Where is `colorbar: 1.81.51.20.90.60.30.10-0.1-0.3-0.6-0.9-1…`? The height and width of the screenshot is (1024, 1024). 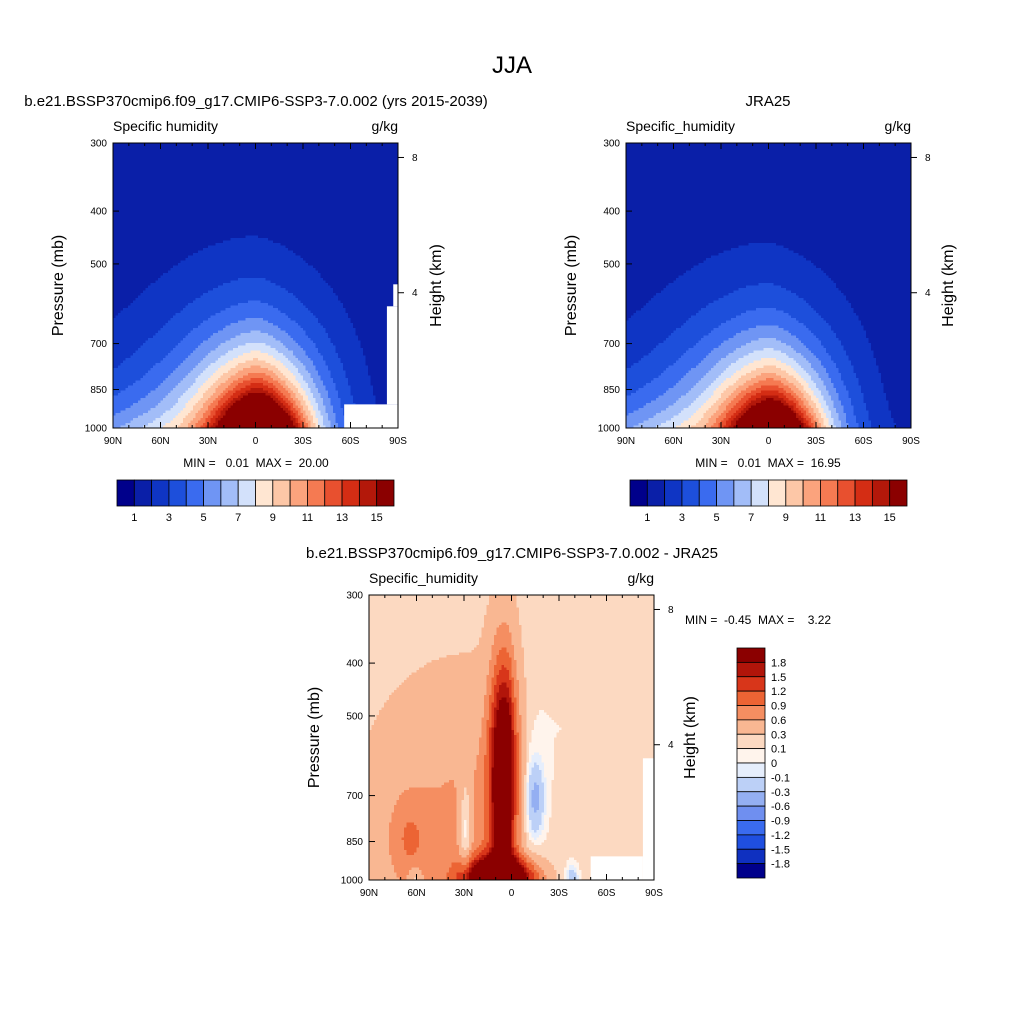
colorbar: 1.81.51.20.90.60.30.10-0.1-0.3-0.6-0.9-1… is located at coordinates (763, 763).